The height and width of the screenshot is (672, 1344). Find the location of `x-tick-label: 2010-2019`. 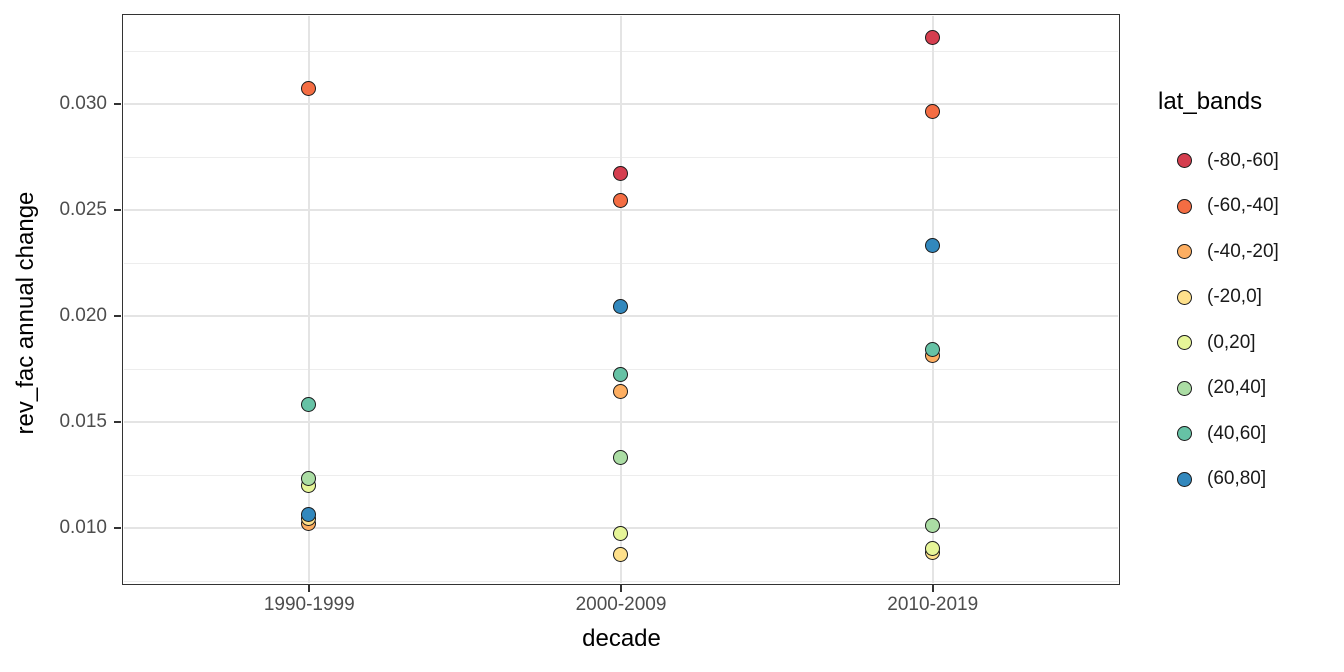

x-tick-label: 2010-2019 is located at coordinates (933, 604).